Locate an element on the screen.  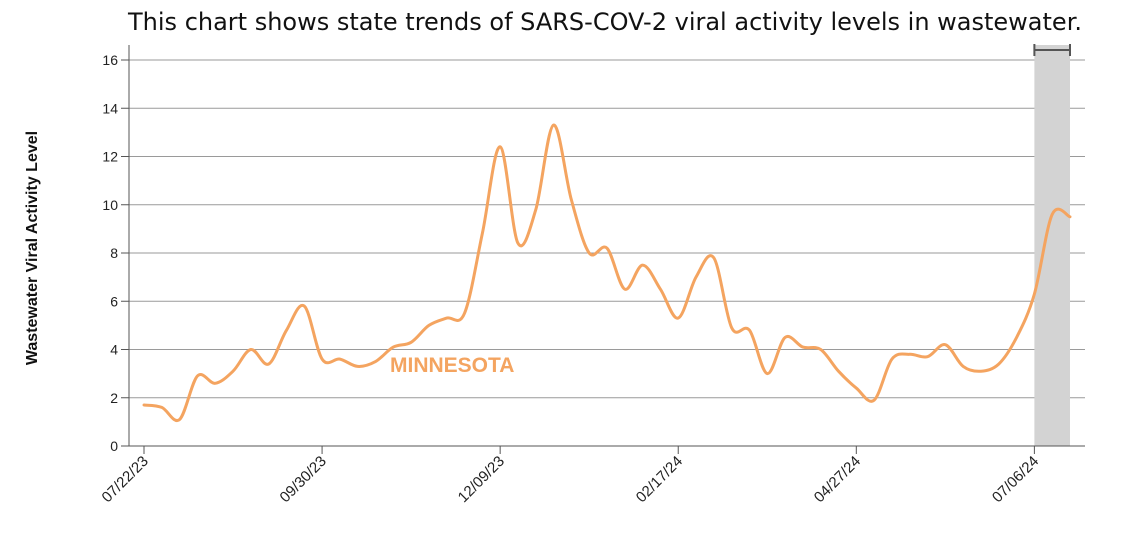
series-label: MINNESOTA is located at coordinates (452, 365).